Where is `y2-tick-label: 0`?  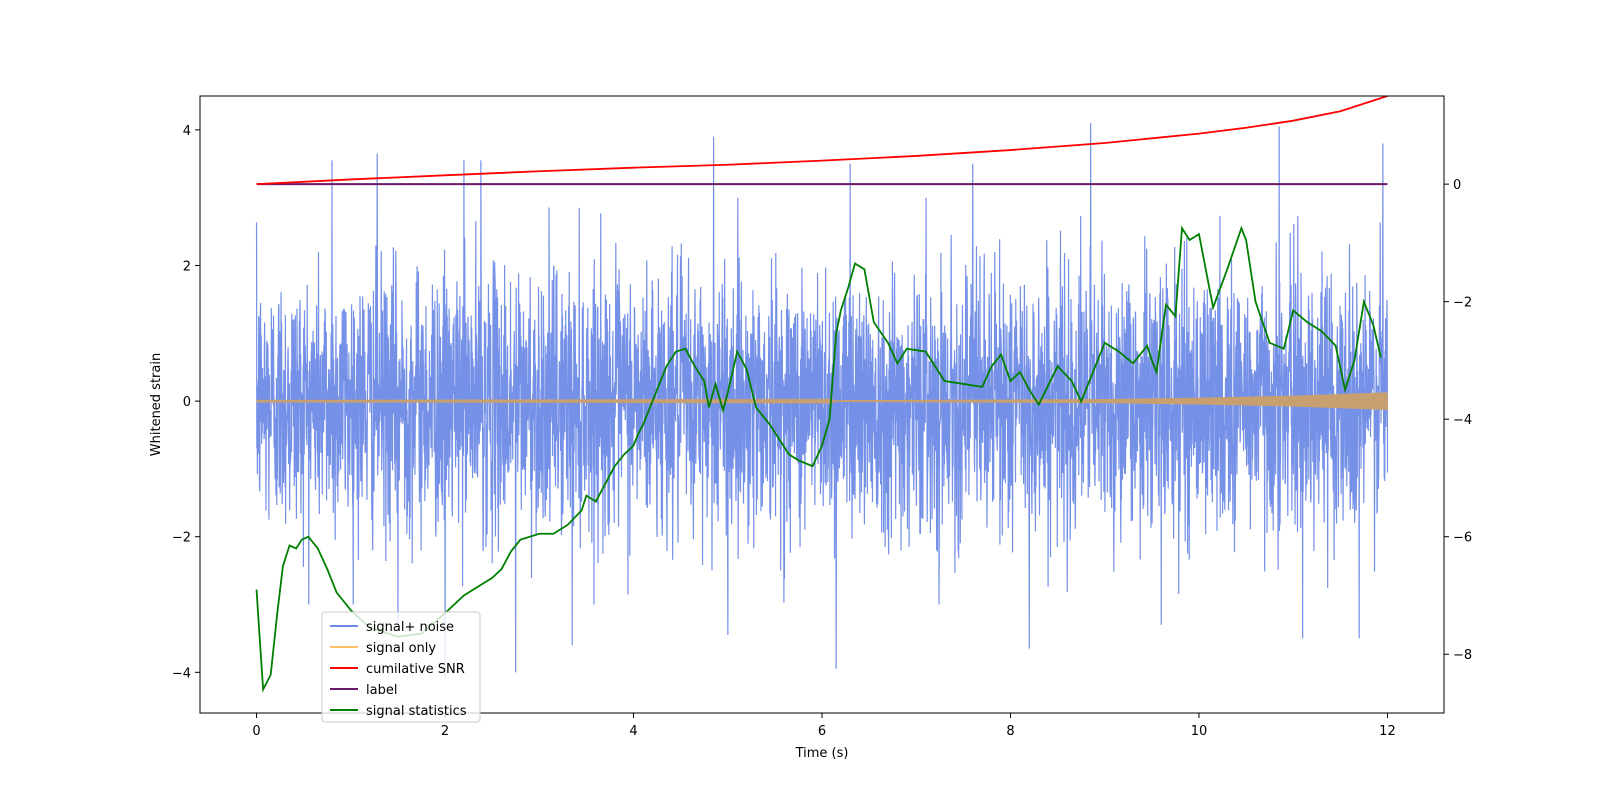 y2-tick-label: 0 is located at coordinates (1457, 185).